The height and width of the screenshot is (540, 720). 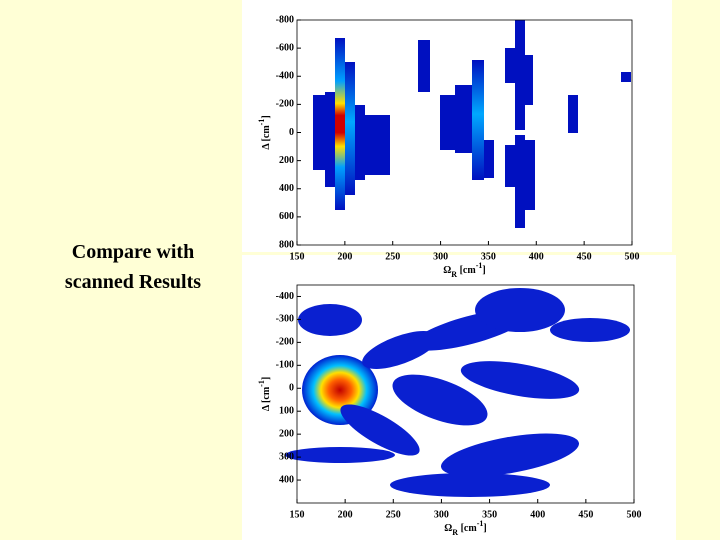 I want to click on y-tick-label: -100, so click(x=285, y=365).